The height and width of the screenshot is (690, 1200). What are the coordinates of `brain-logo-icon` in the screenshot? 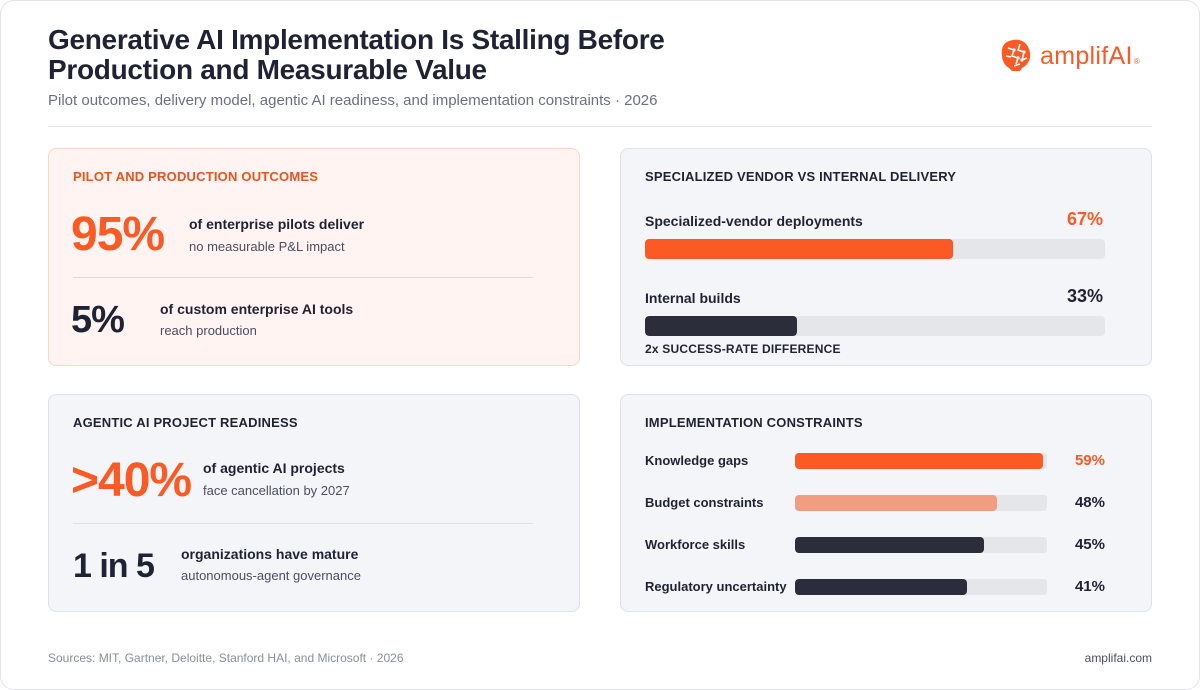 It's located at (1016, 55).